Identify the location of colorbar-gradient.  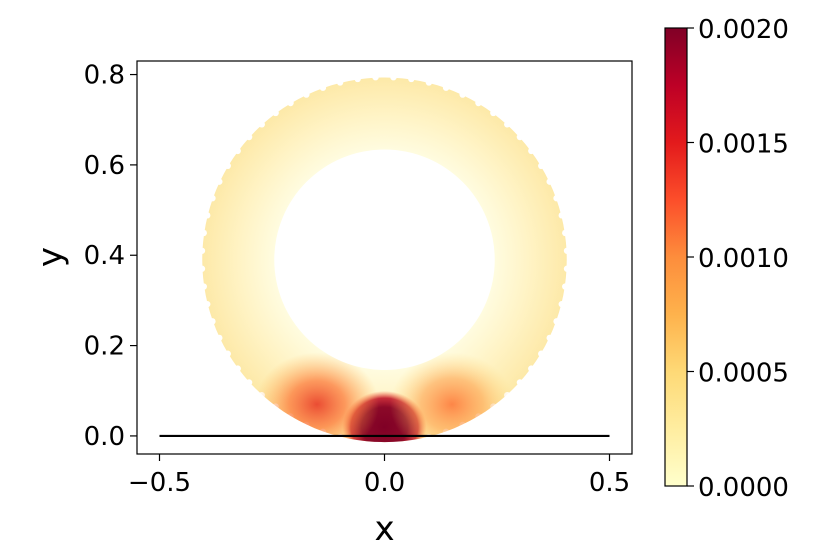
(676, 257).